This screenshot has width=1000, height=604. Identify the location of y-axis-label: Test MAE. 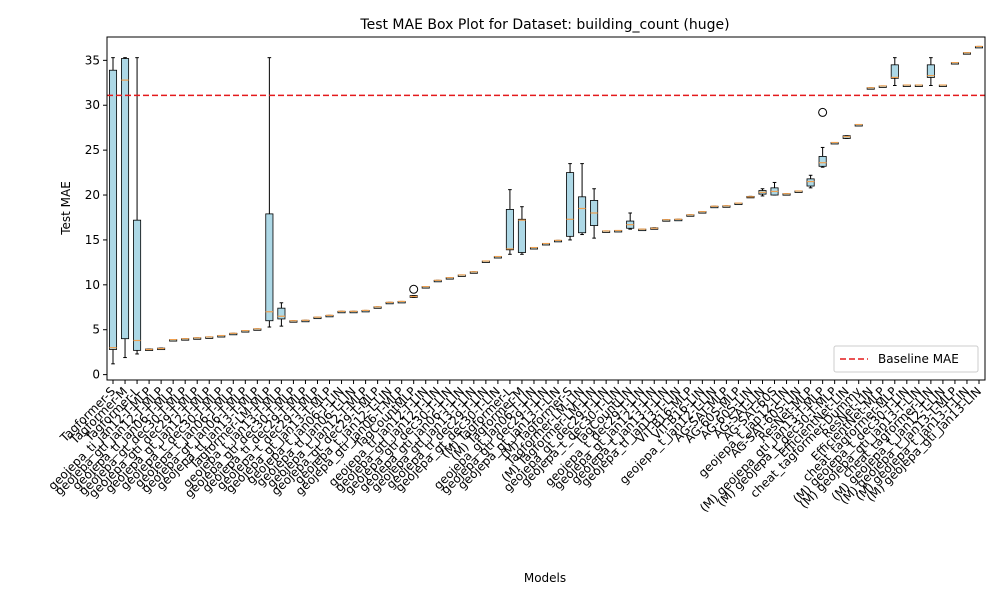
(66, 208).